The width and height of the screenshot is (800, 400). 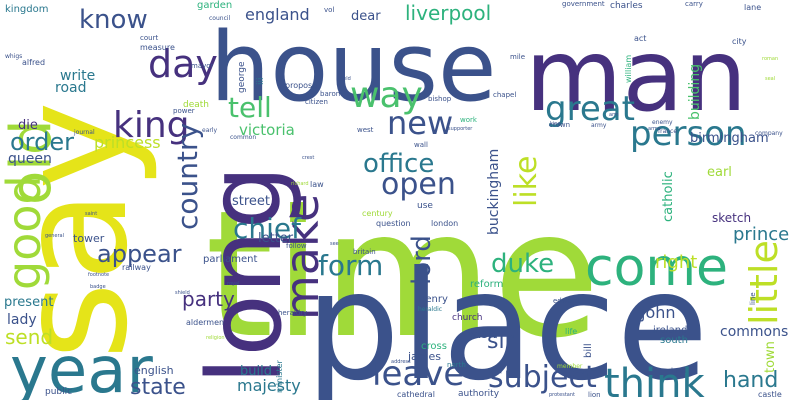 I want to click on word-london: london, so click(x=444, y=223).